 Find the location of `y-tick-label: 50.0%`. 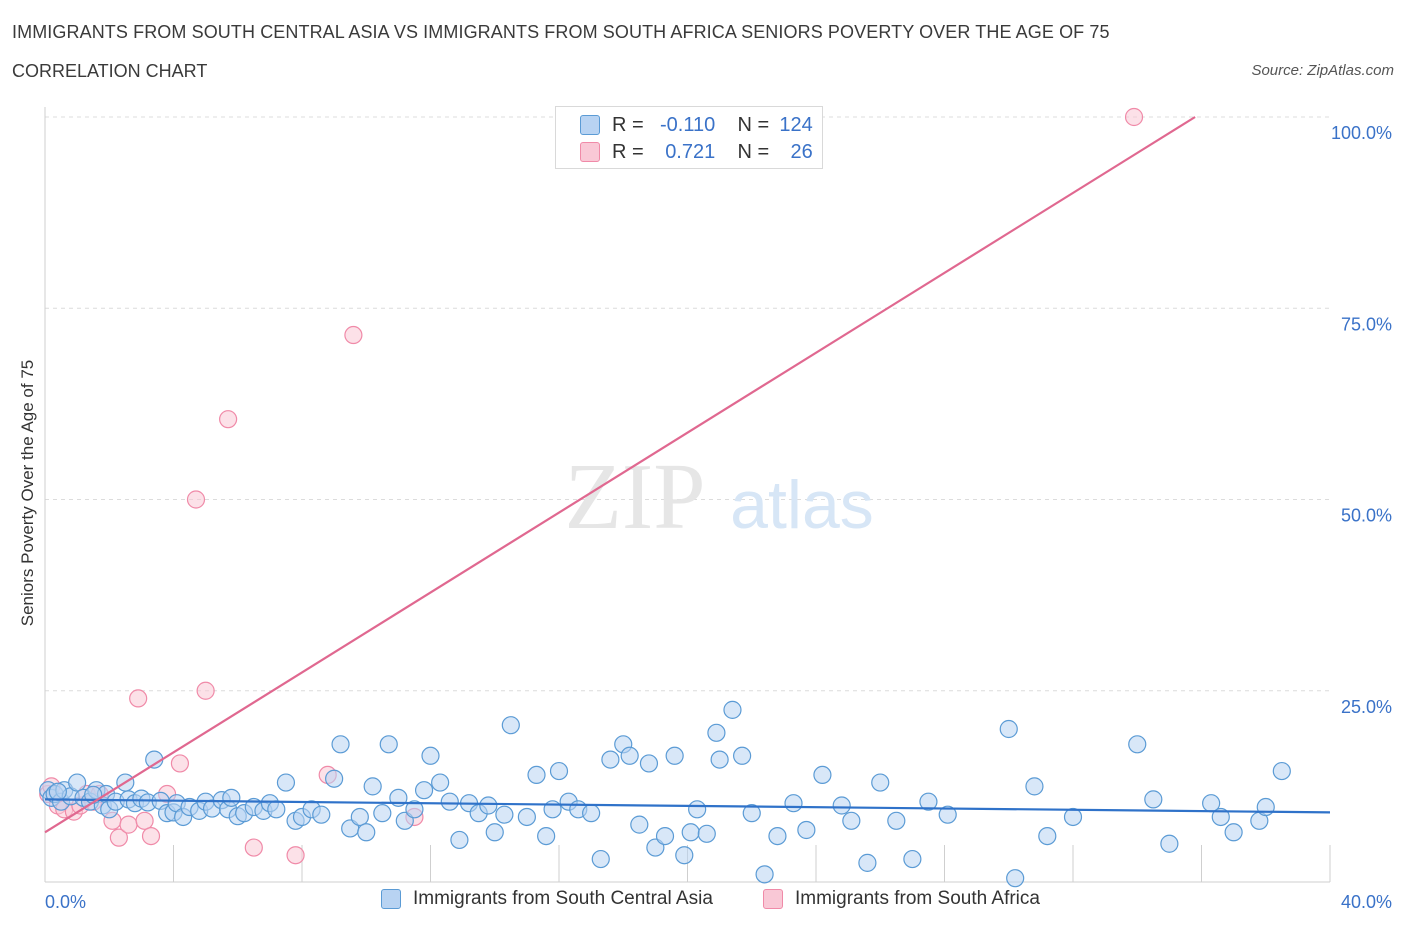

y-tick-label: 50.0% is located at coordinates (1366, 516).